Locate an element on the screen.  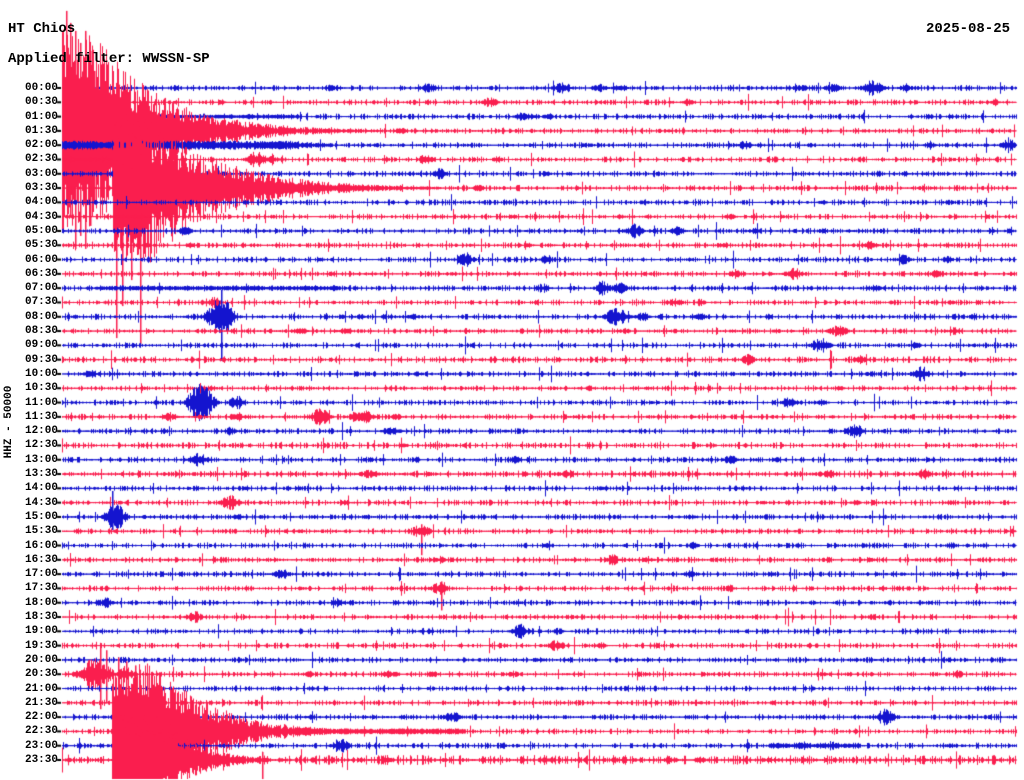
station-title: HT Chios is located at coordinates (42, 29).